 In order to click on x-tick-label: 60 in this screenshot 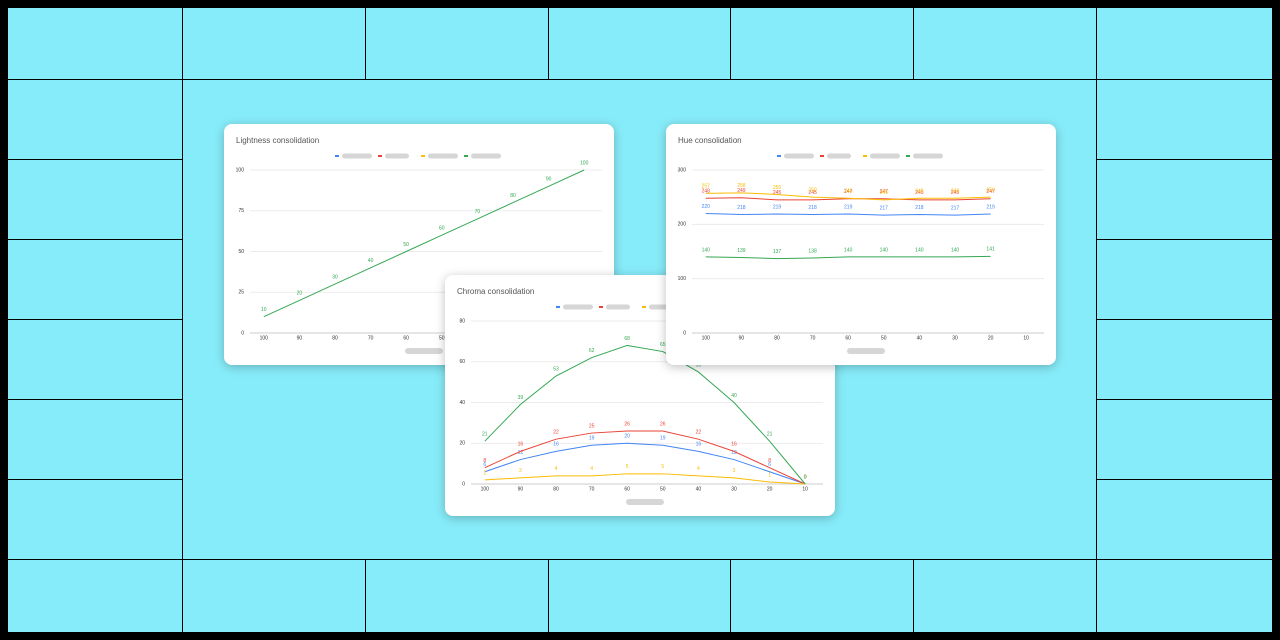, I will do `click(627, 489)`.